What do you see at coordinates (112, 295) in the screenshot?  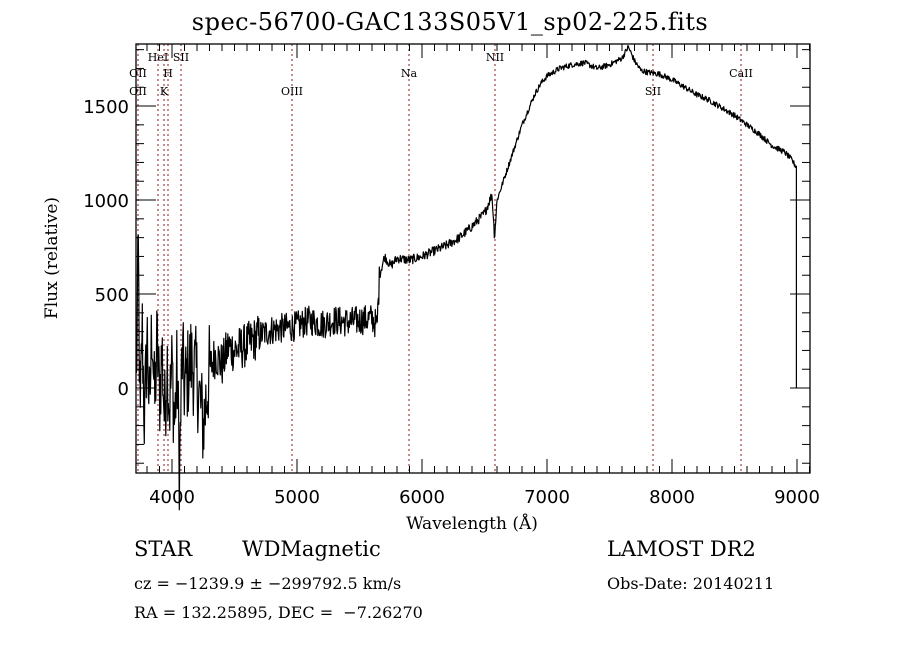 I see `y-tick-label: 500` at bounding box center [112, 295].